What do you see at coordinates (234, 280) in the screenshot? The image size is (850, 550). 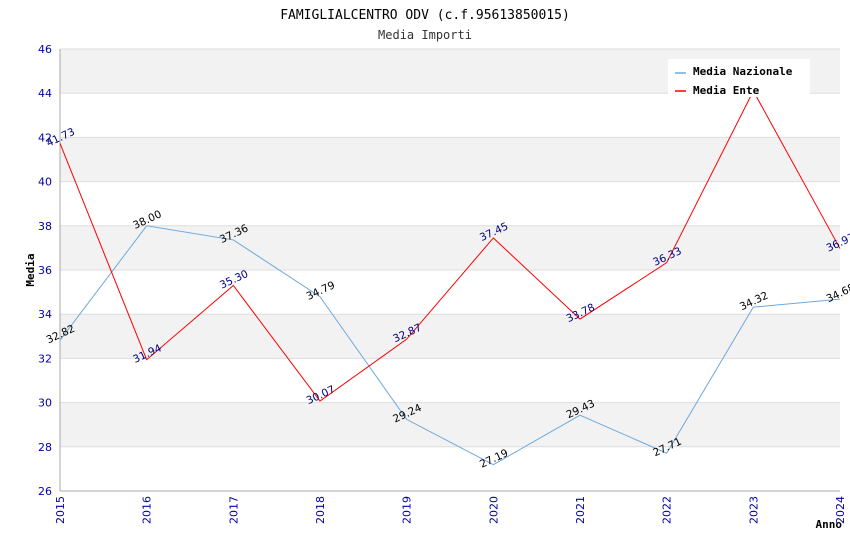 I see `data-label: 35.30` at bounding box center [234, 280].